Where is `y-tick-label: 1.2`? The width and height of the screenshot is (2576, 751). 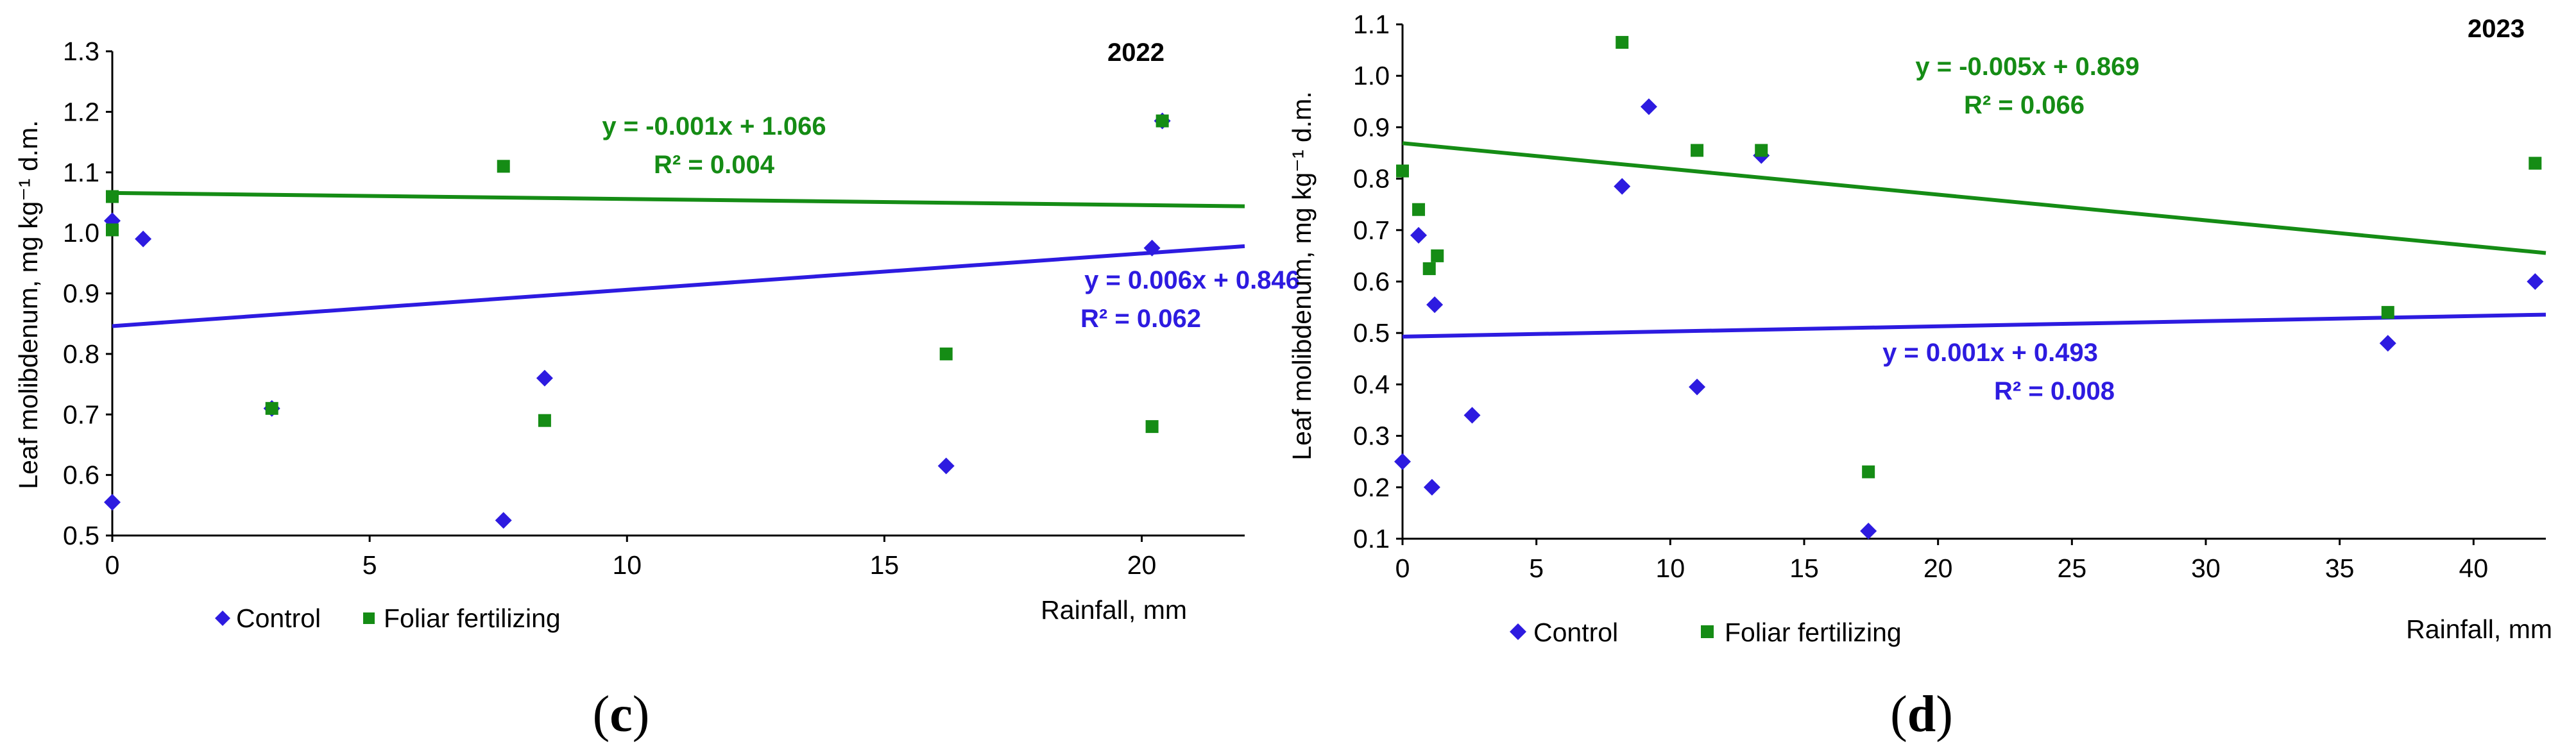 y-tick-label: 1.2 is located at coordinates (81, 112).